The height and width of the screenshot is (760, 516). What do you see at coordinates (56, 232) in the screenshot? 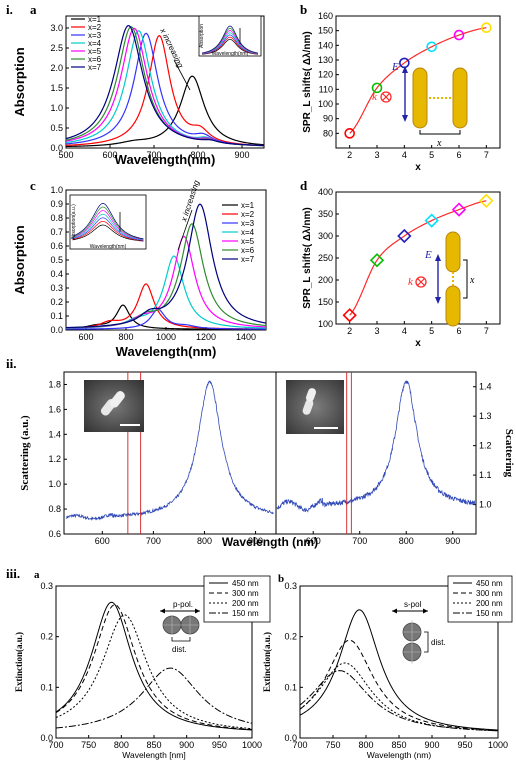
I see `y-tick-label: 0.7` at bounding box center [56, 232].